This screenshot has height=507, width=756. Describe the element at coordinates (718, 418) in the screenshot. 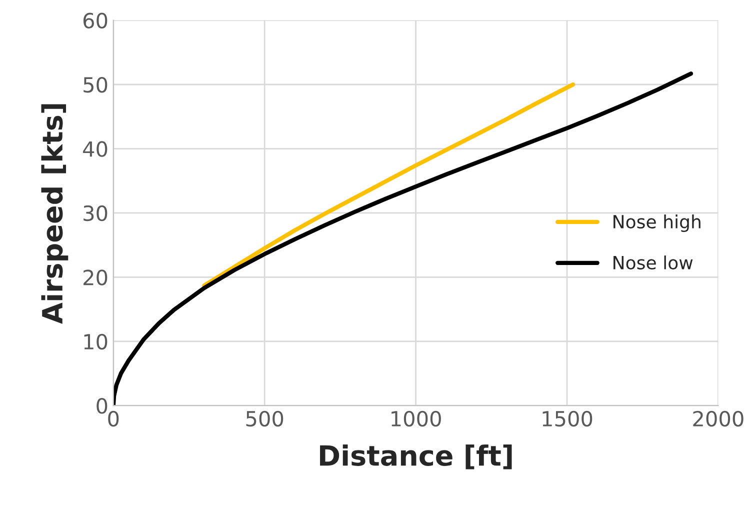

I see `x-tick-label: 2000` at that location.